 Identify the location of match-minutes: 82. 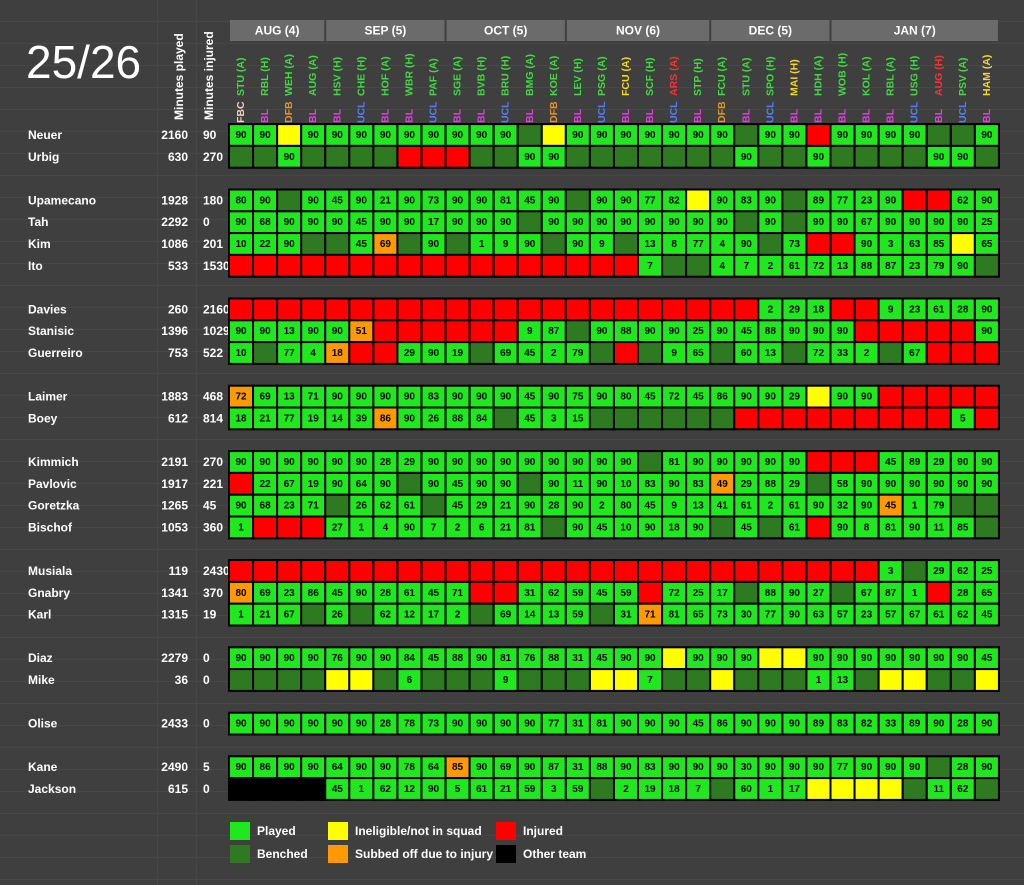
(867, 724).